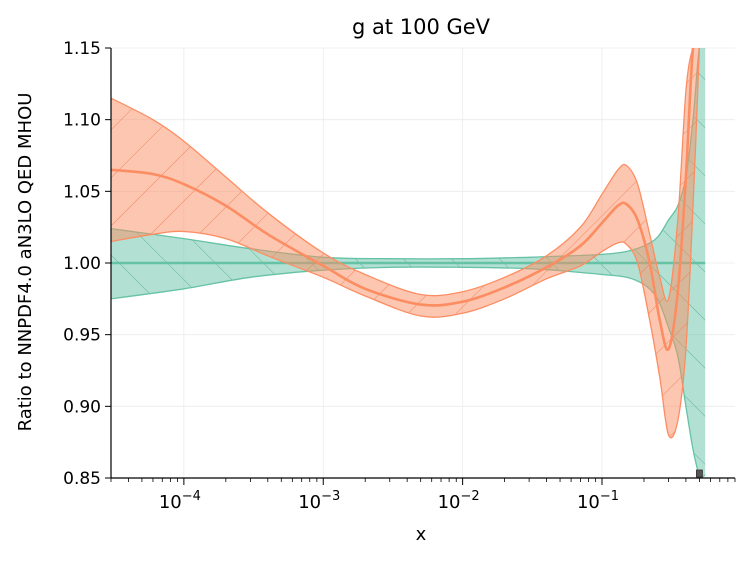 Image resolution: width=746 pixels, height=561 pixels. I want to click on y-tick-label: 0.85, so click(82, 479).